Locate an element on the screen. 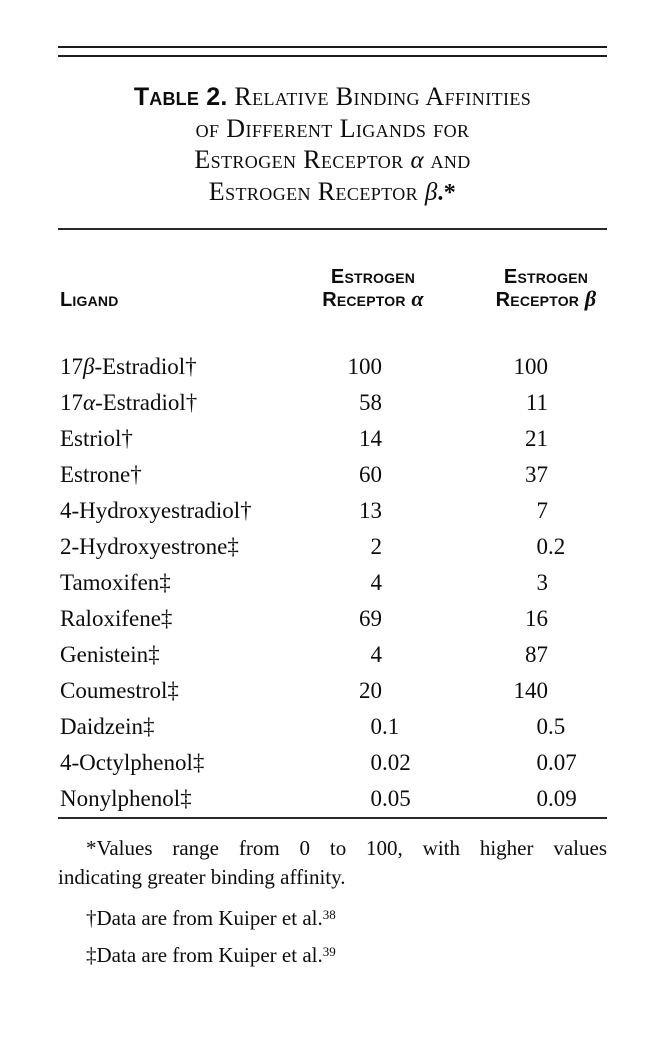 The width and height of the screenshot is (666, 1050). er-beta-cell: 37 is located at coordinates (536, 474).